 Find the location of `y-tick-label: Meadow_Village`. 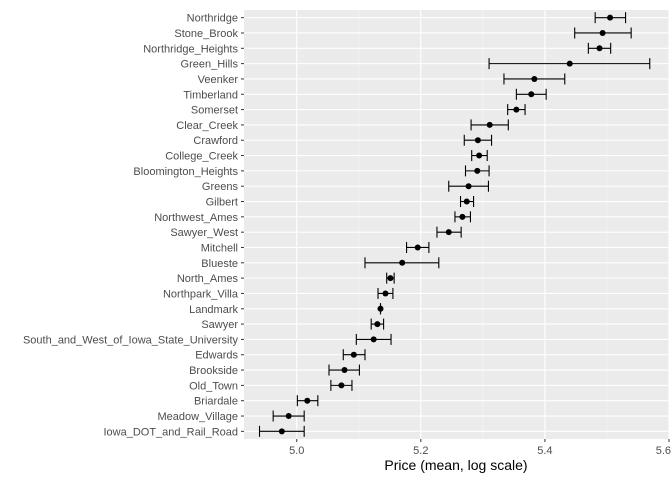

y-tick-label: Meadow_Village is located at coordinates (197, 417).